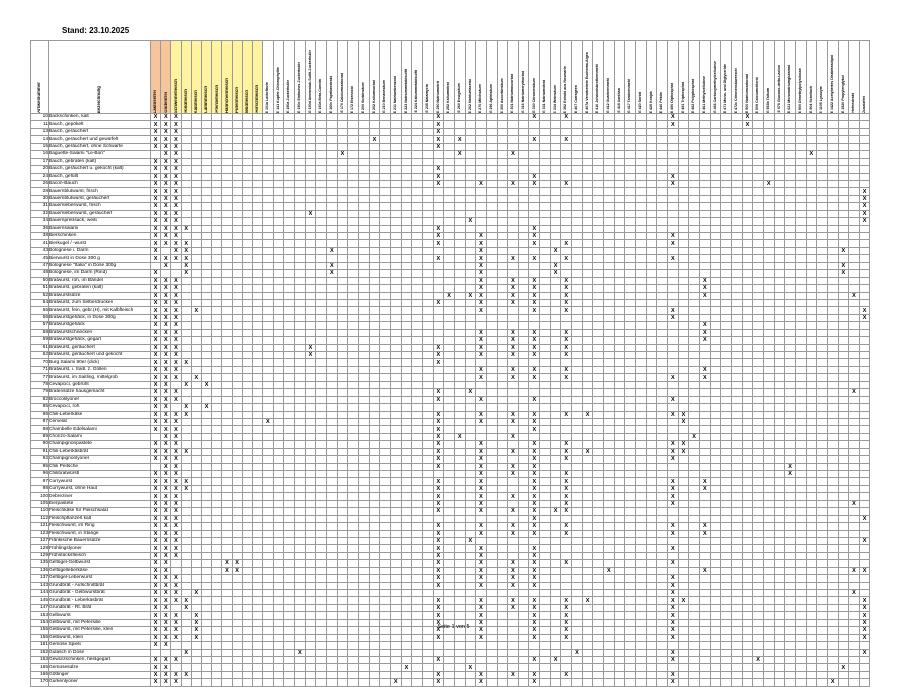 This screenshot has width=907, height=687. Describe the element at coordinates (450, 362) in the screenshot. I see `table-row: 70 Burg Salami 90er (dick) X X X X X` at that location.